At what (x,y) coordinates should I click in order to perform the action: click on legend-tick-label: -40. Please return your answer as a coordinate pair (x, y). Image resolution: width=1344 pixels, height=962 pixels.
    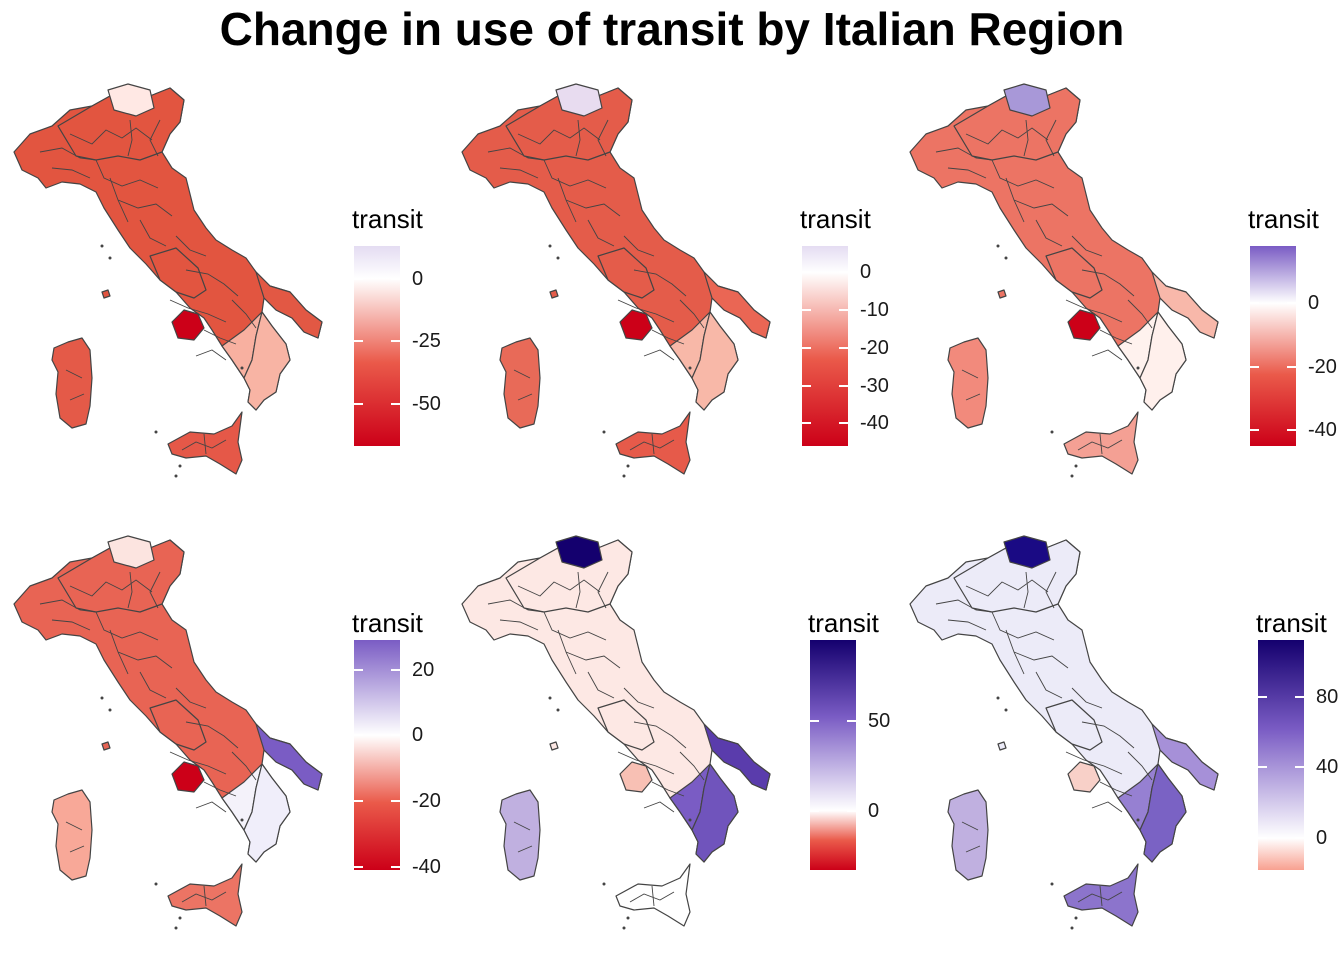
    Looking at the image, I should click on (874, 423).